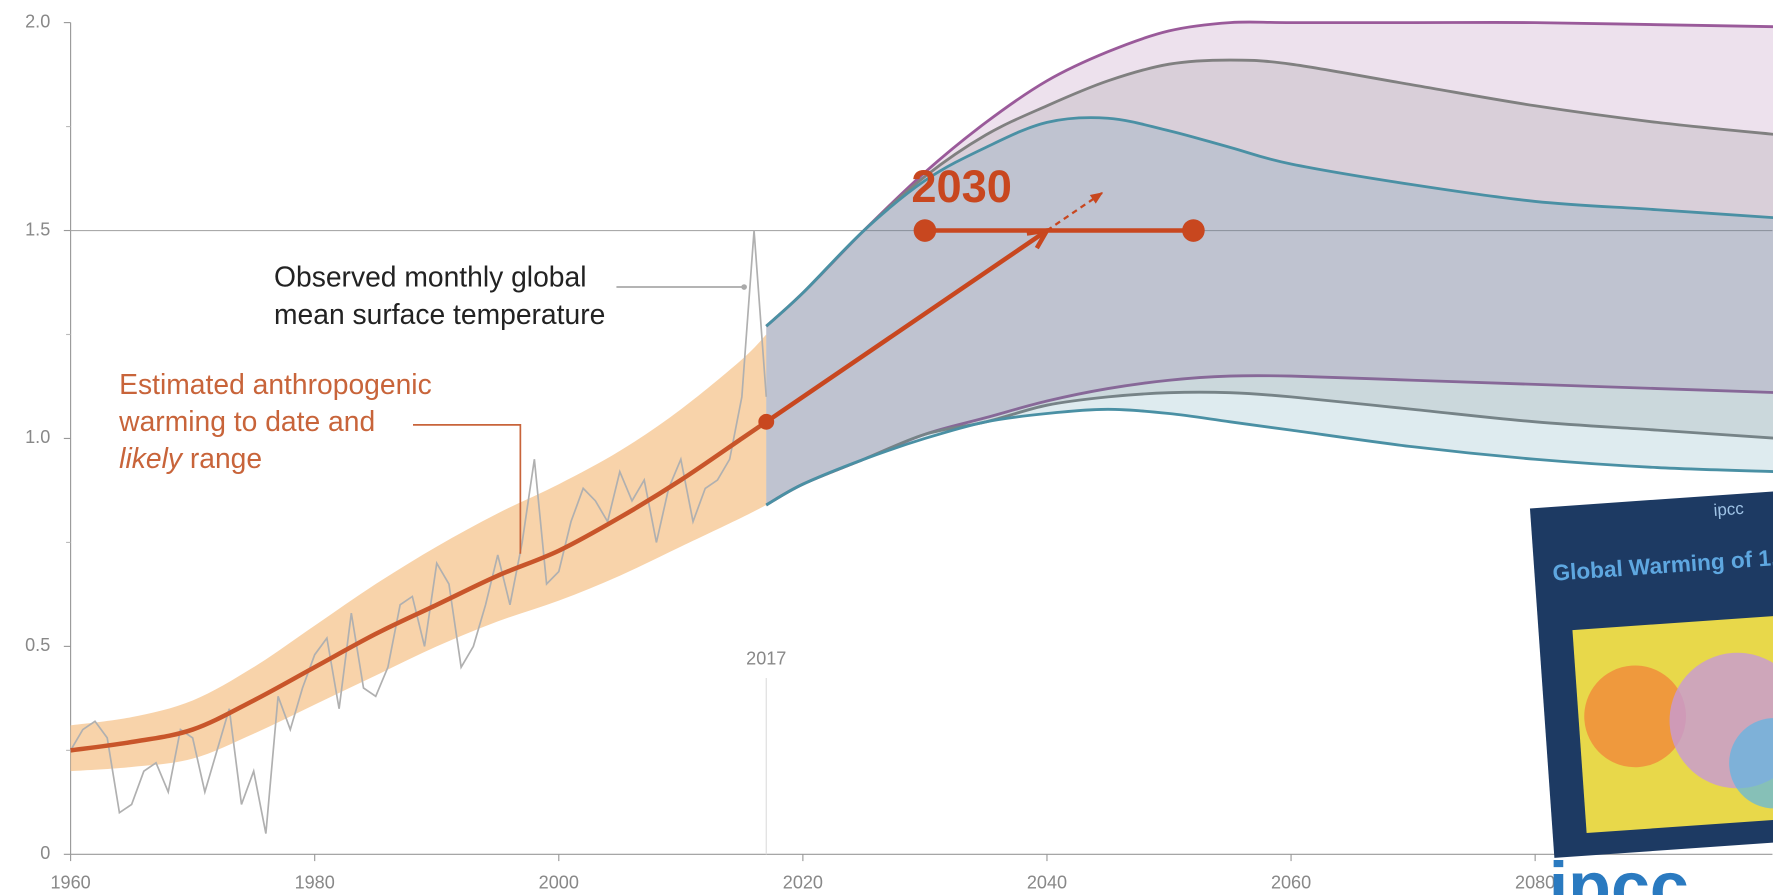 Image resolution: width=1773 pixels, height=895 pixels. I want to click on x-tick-label: 2080, so click(1535, 882).